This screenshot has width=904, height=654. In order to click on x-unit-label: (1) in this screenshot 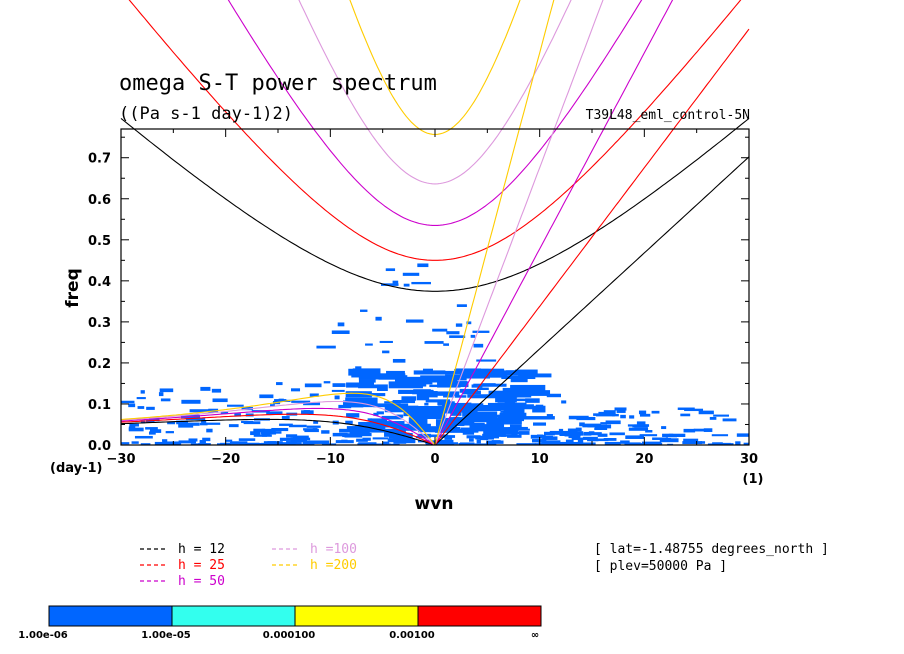, I will do `click(753, 479)`.